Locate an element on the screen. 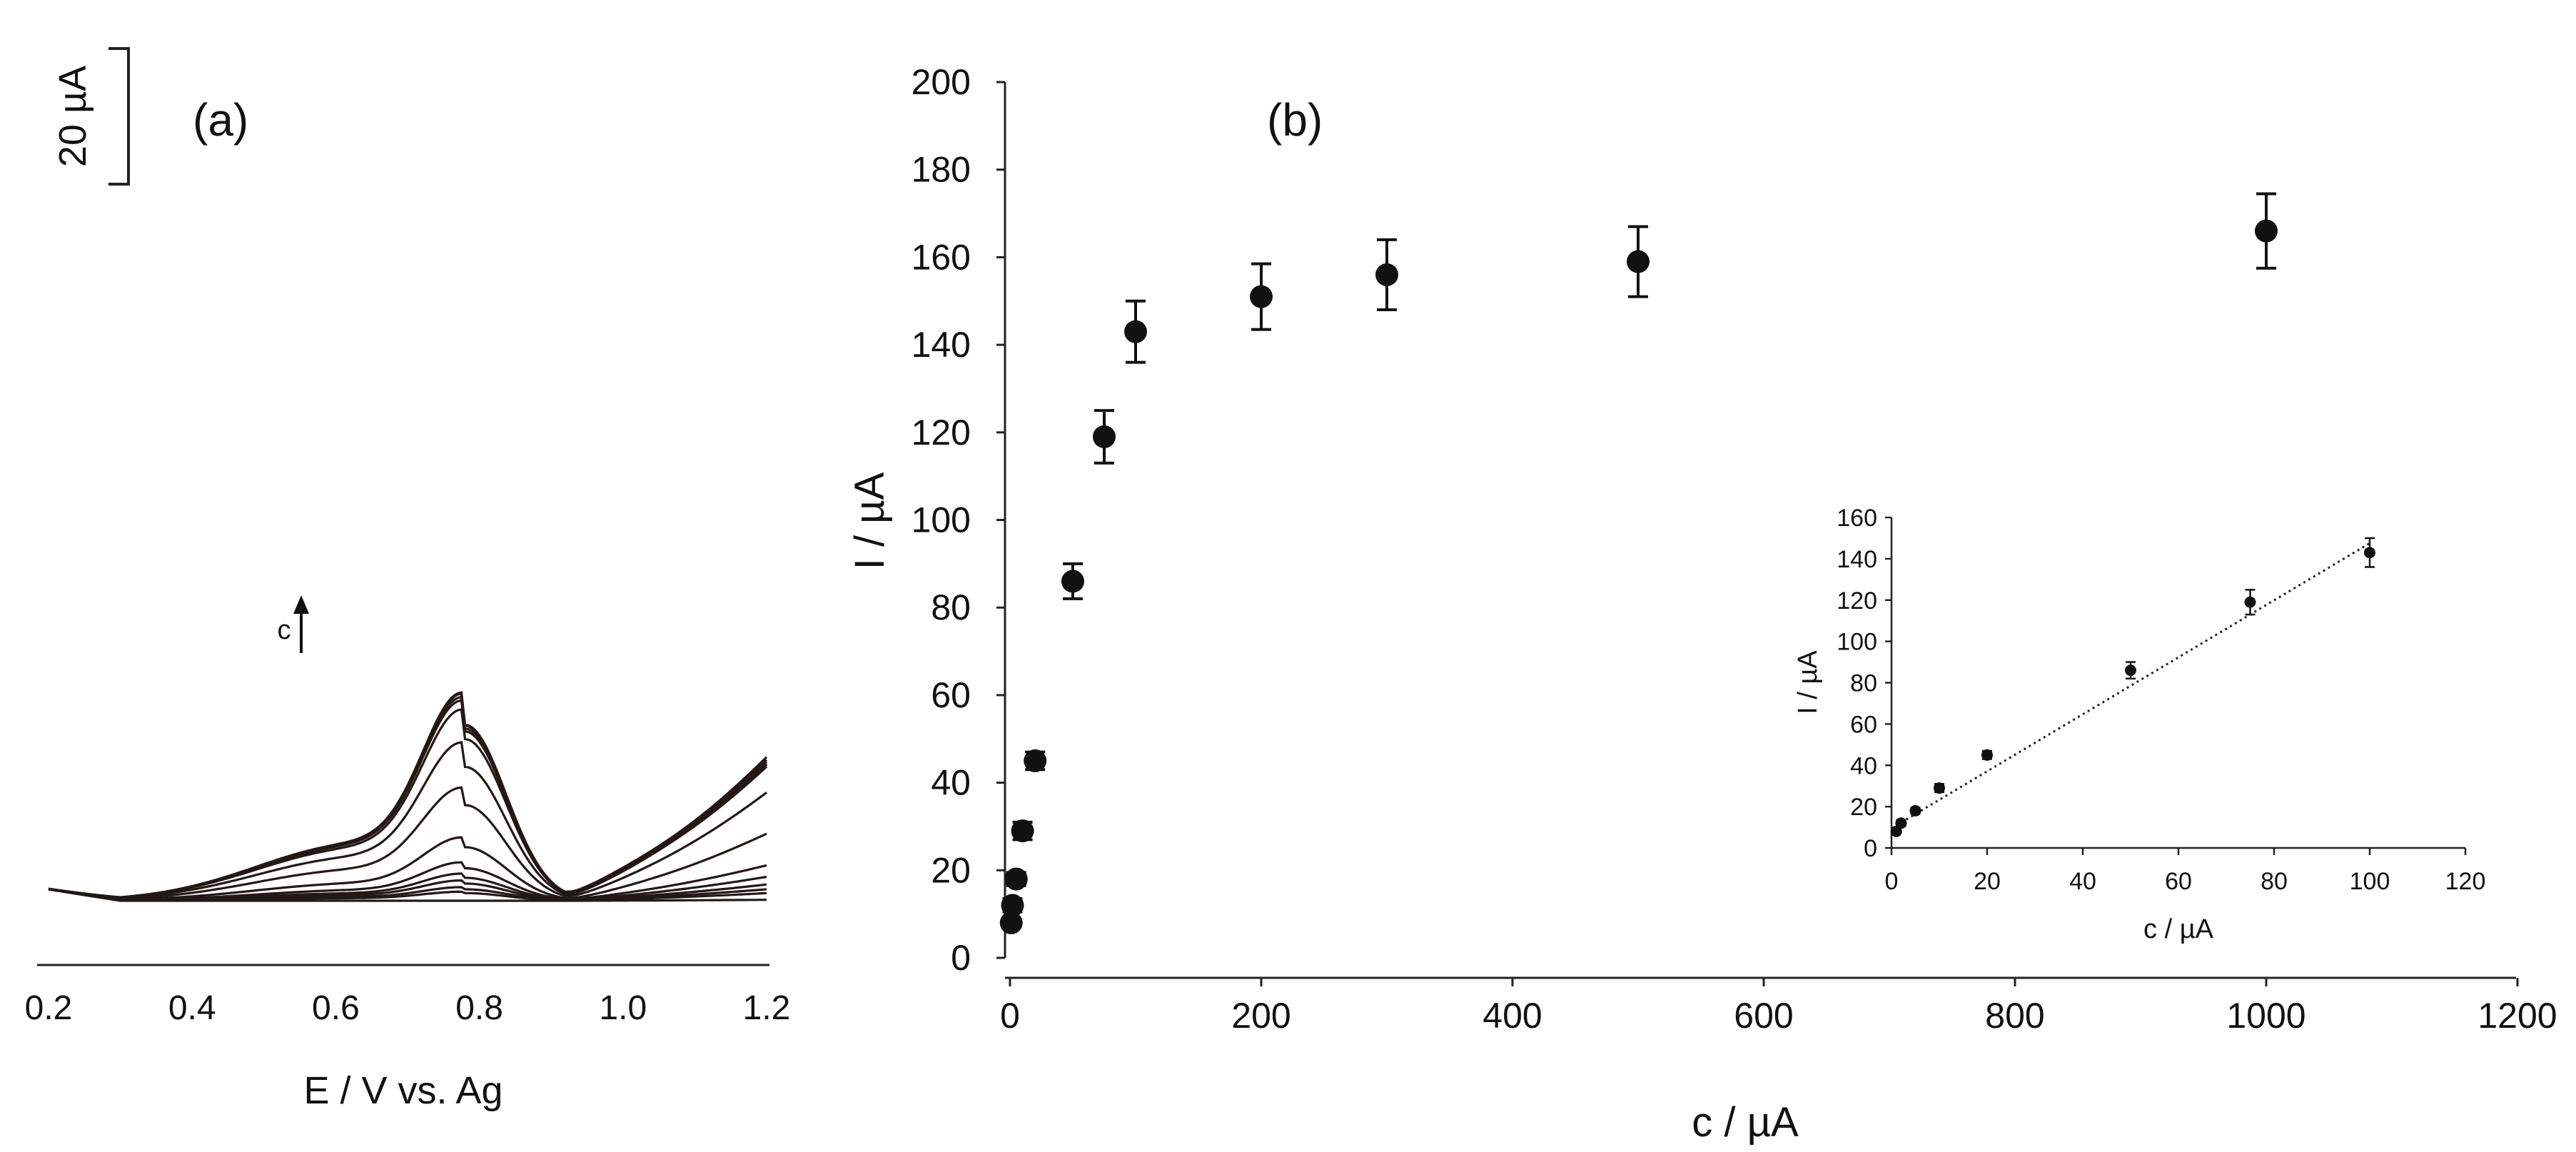 This screenshot has height=1152, width=2576. calibration-y-tick-label: 120 is located at coordinates (941, 433).